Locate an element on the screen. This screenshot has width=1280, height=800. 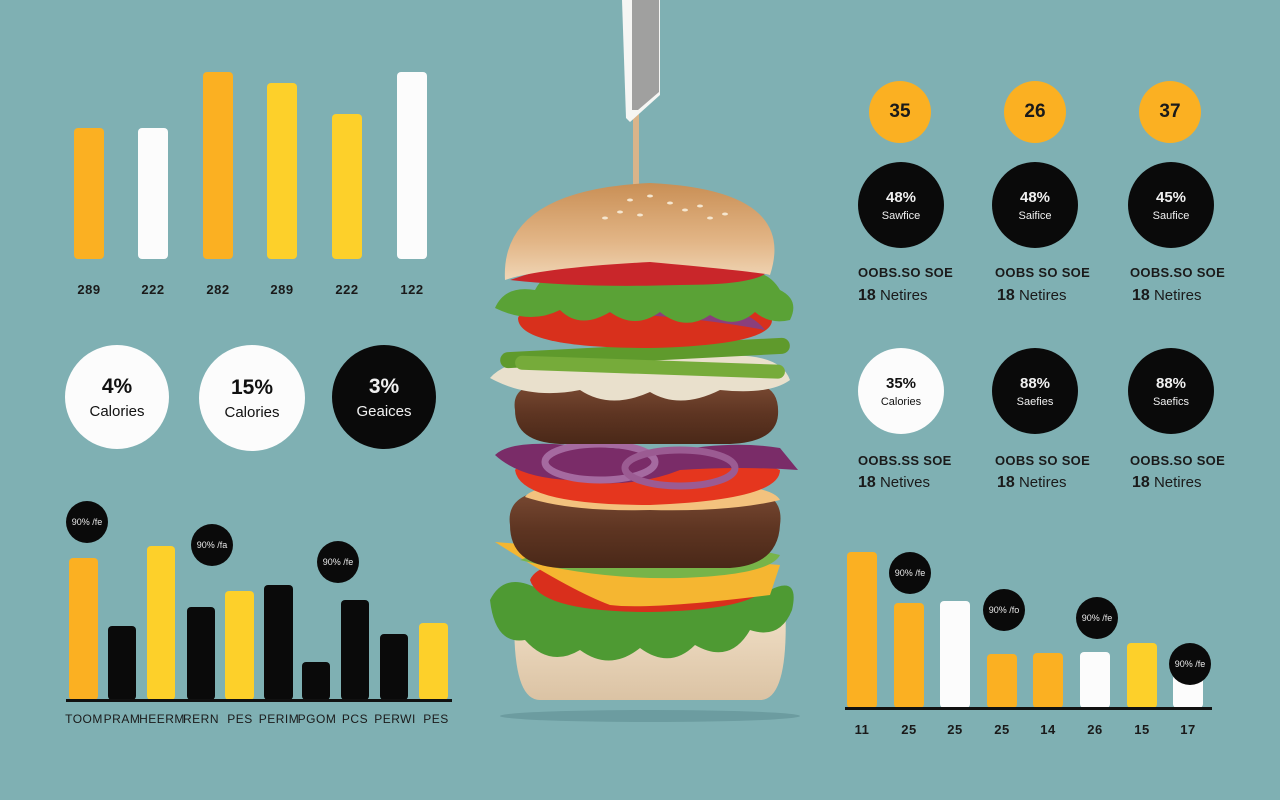
bar-label: 11 is located at coordinates (862, 729).